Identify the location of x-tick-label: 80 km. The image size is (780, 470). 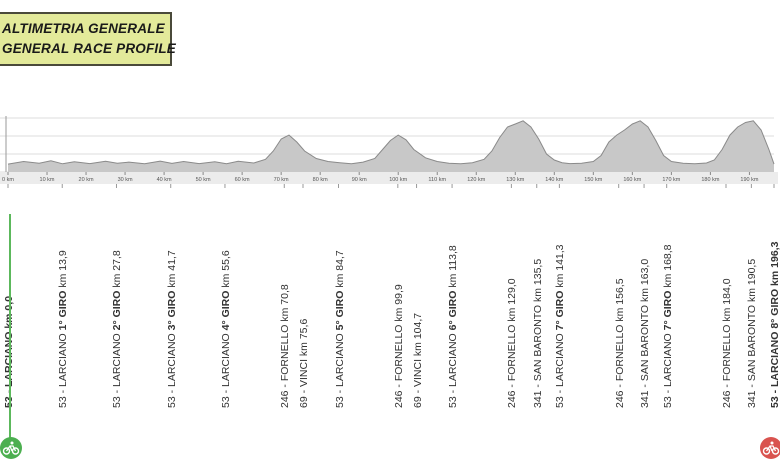
(320, 180).